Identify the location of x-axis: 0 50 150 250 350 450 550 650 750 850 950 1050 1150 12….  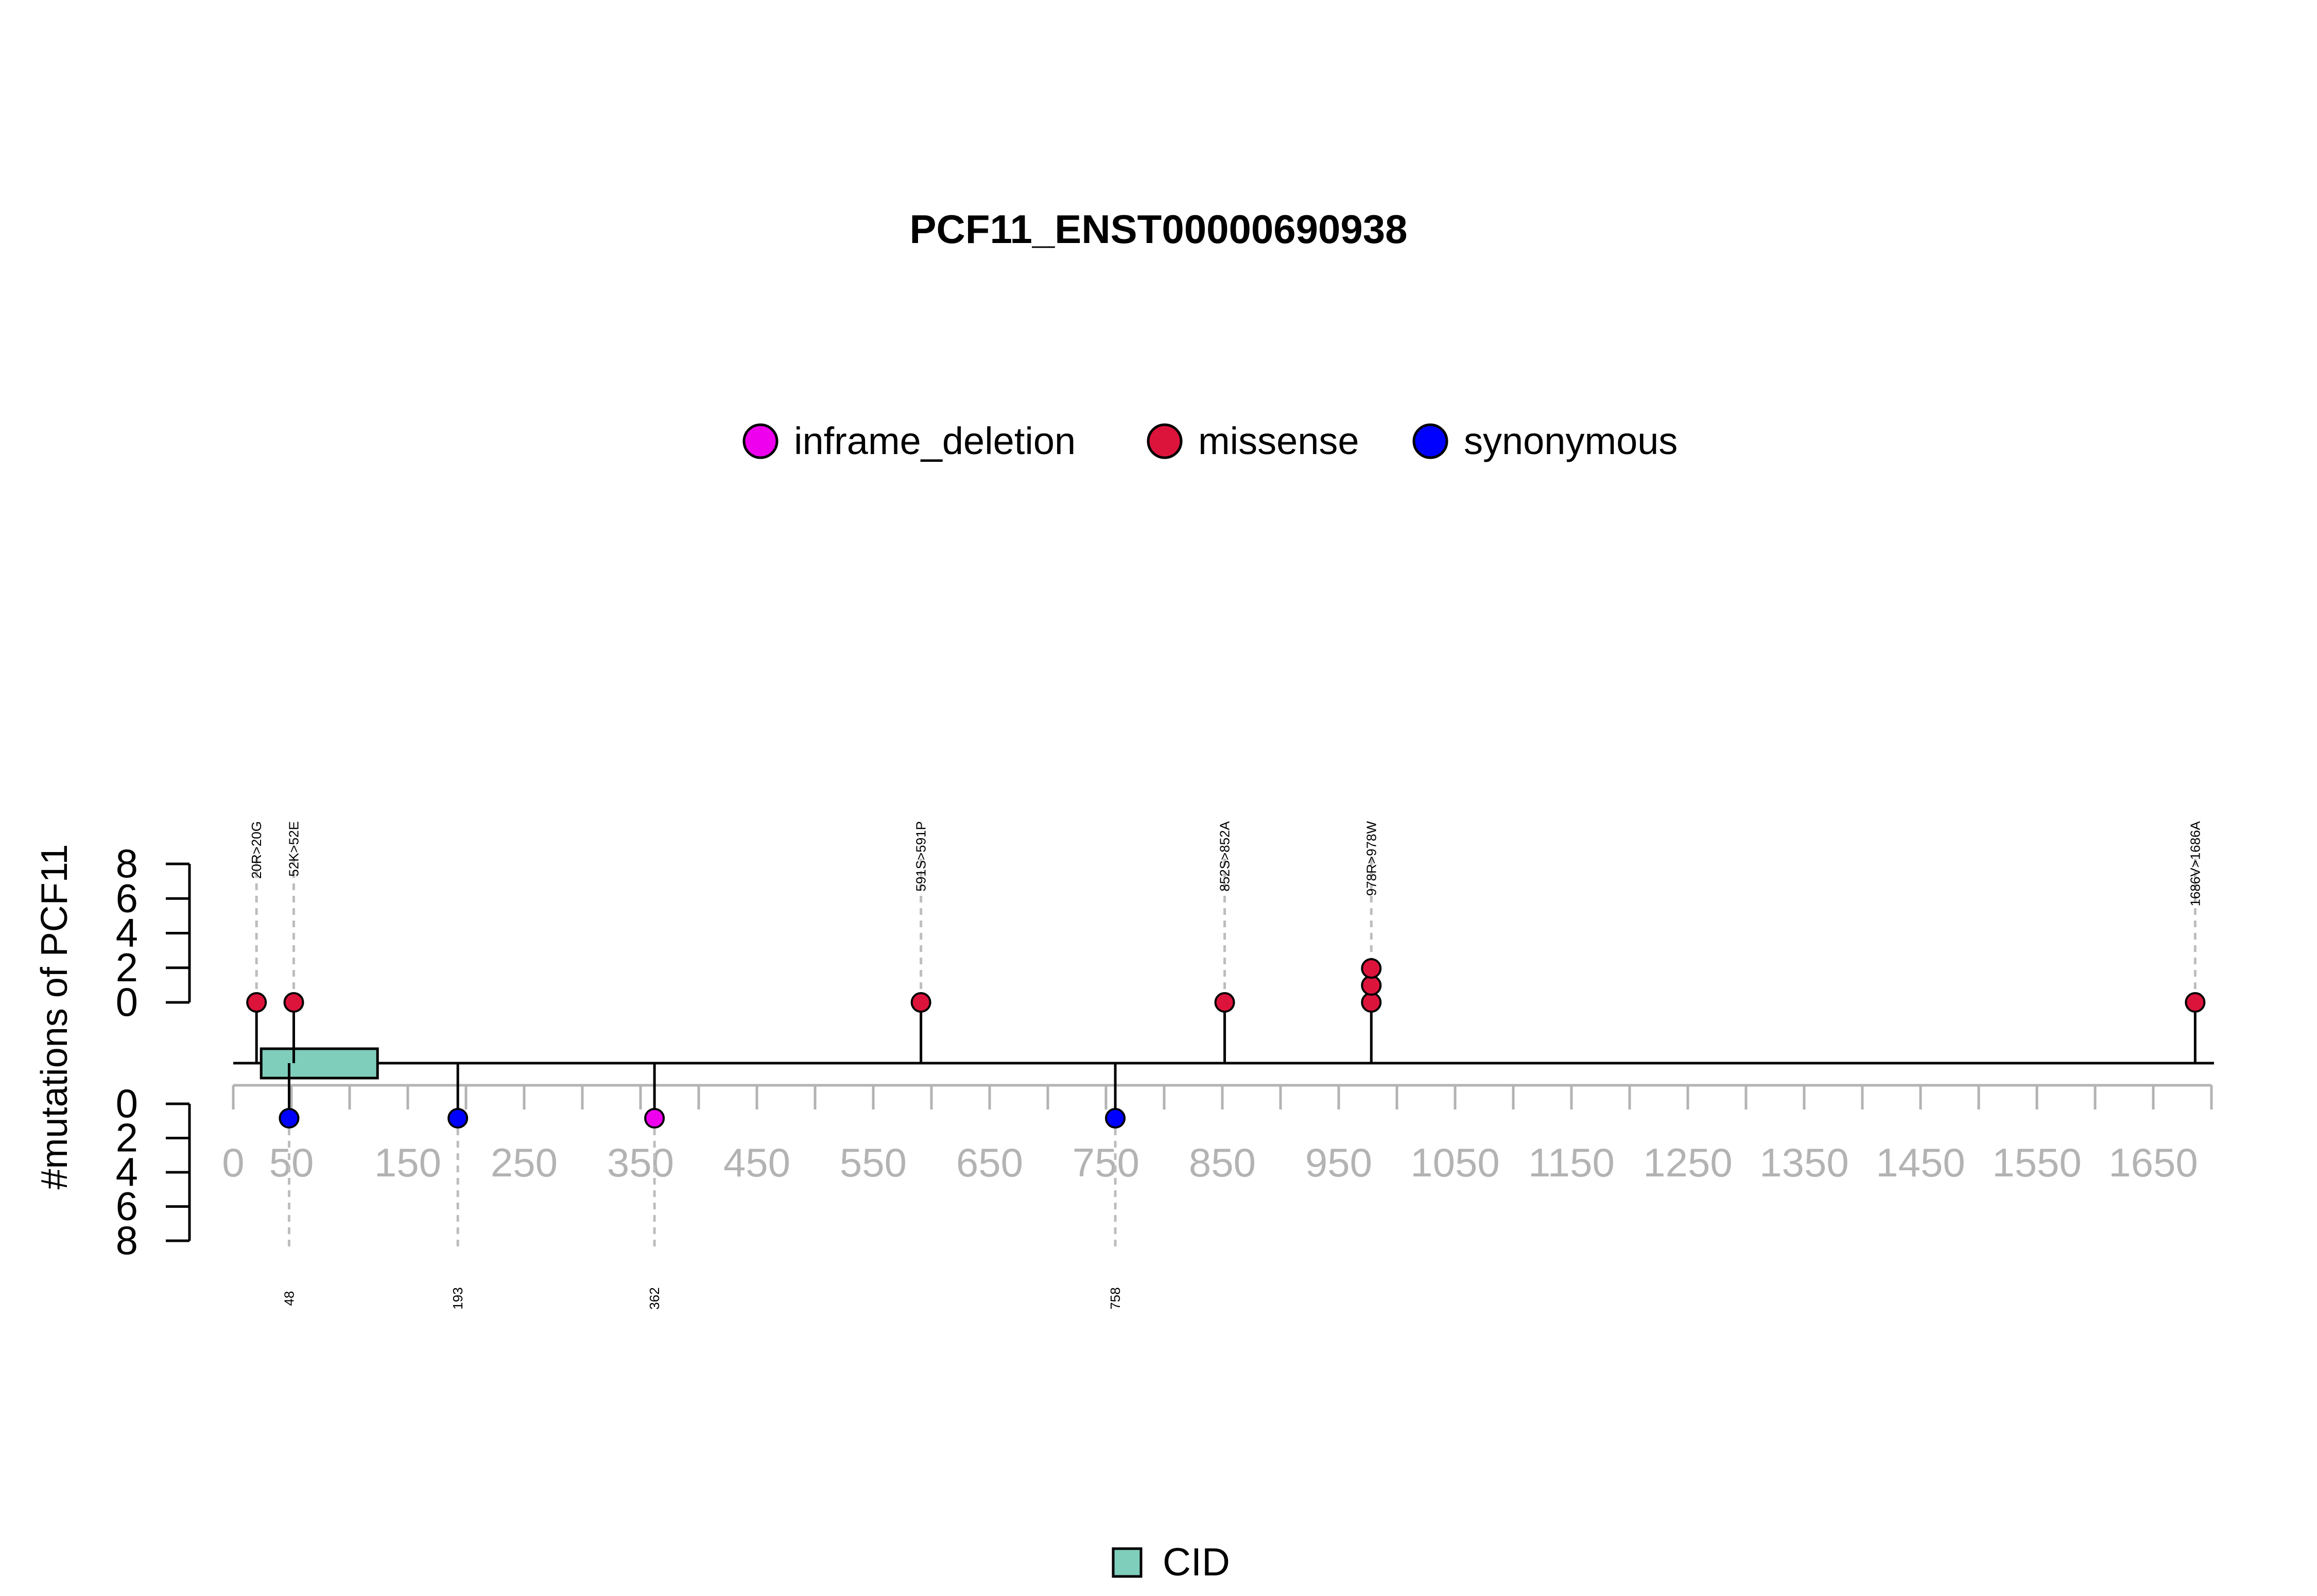
(1217, 1134).